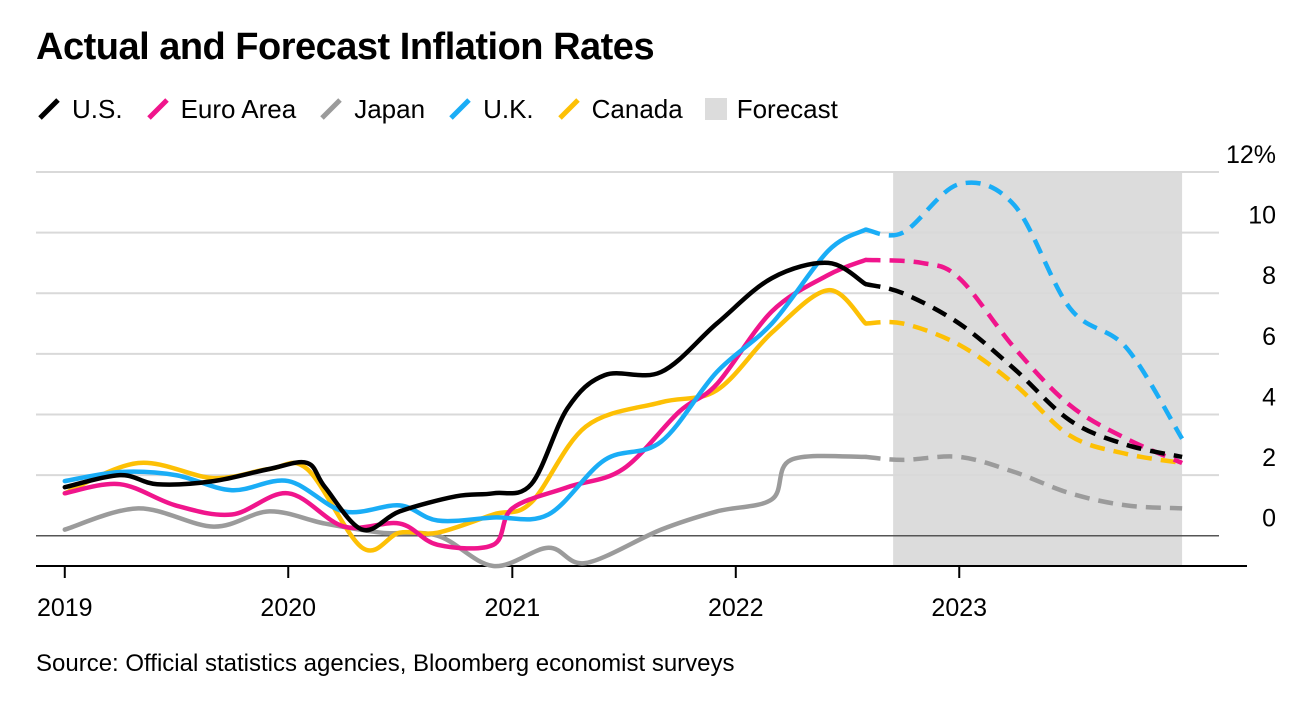 Image resolution: width=1306 pixels, height=710 pixels. What do you see at coordinates (1262, 216) in the screenshot?
I see `y-tick-label: 10` at bounding box center [1262, 216].